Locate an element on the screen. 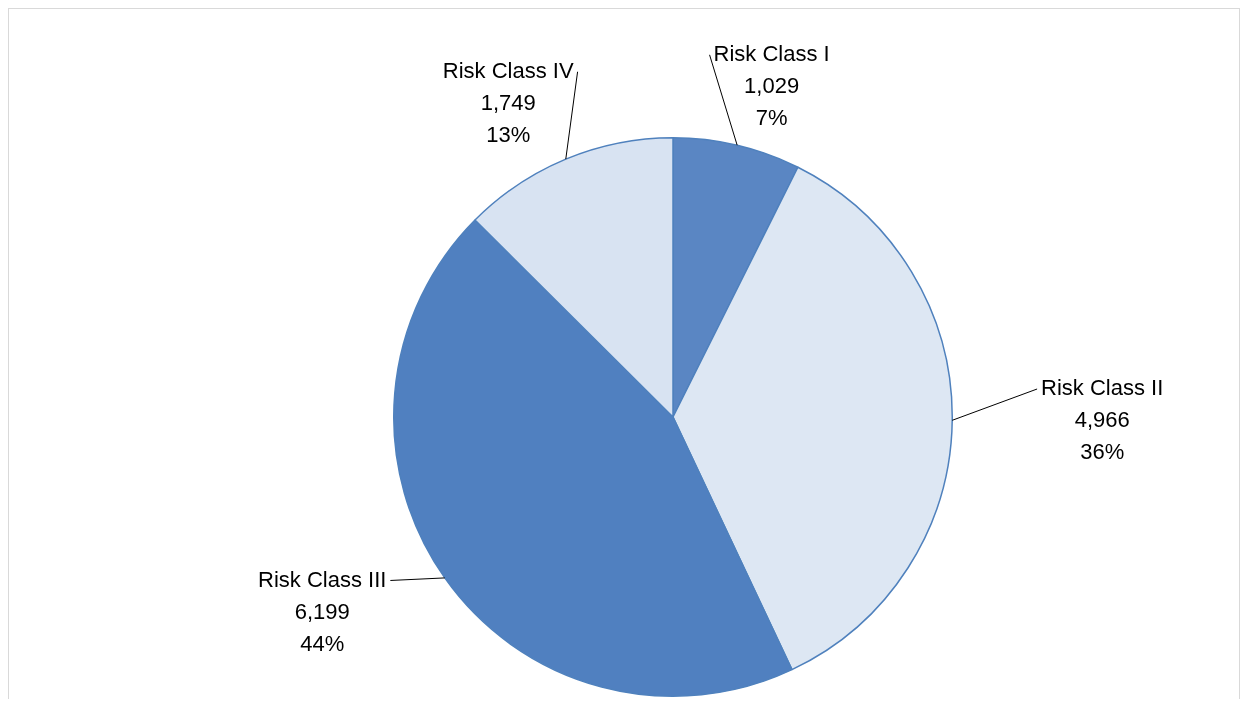 This screenshot has width=1246, height=705. data-label: 1,749 13% is located at coordinates (508, 118).